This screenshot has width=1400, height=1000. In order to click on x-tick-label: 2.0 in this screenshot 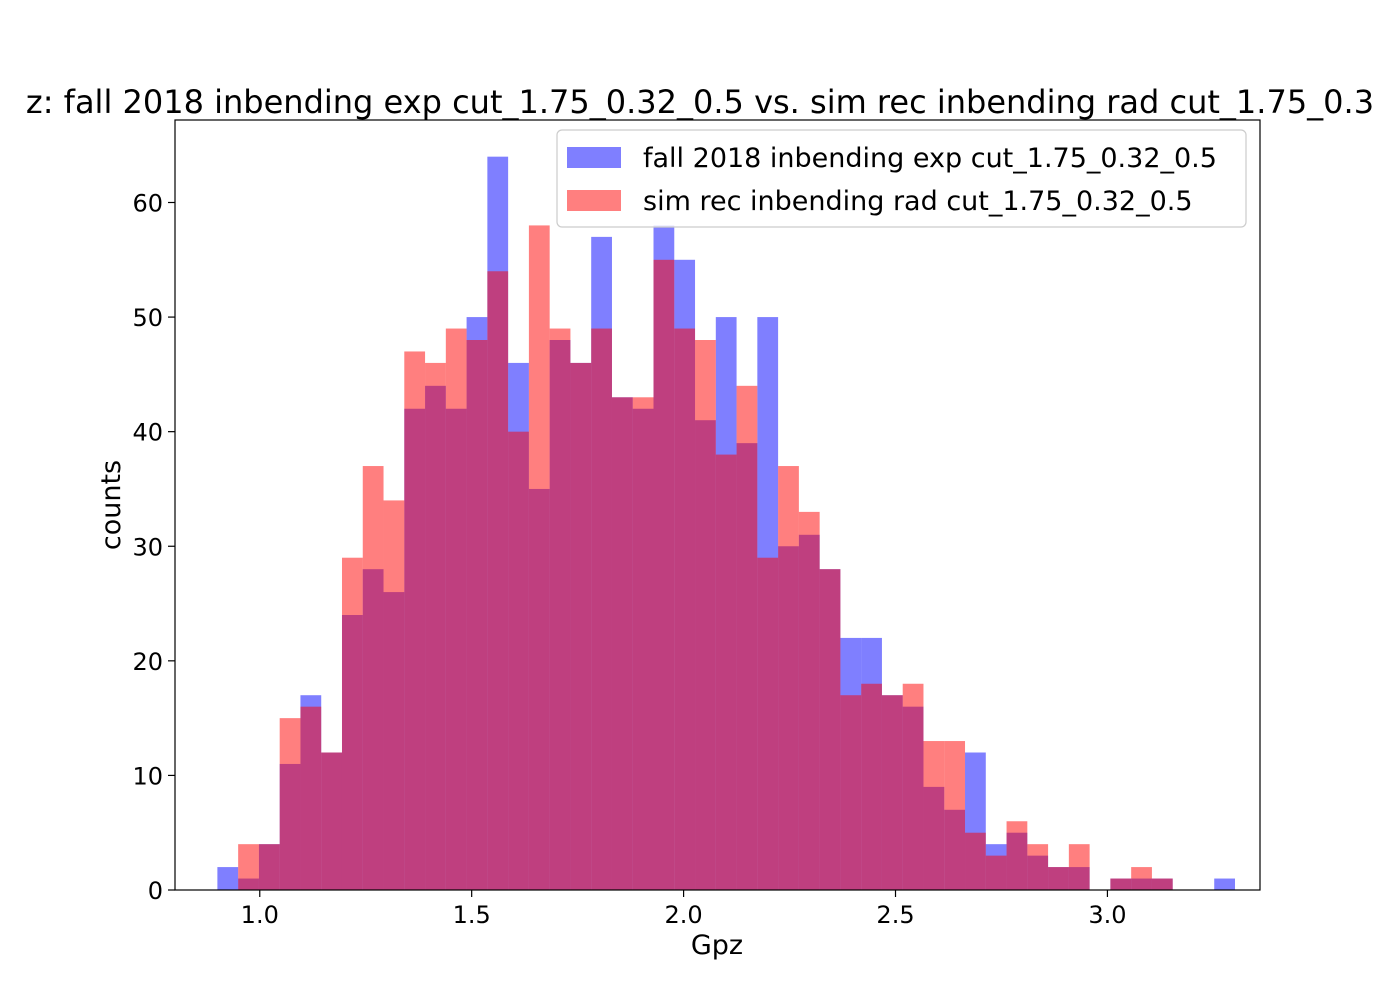, I will do `click(684, 915)`.